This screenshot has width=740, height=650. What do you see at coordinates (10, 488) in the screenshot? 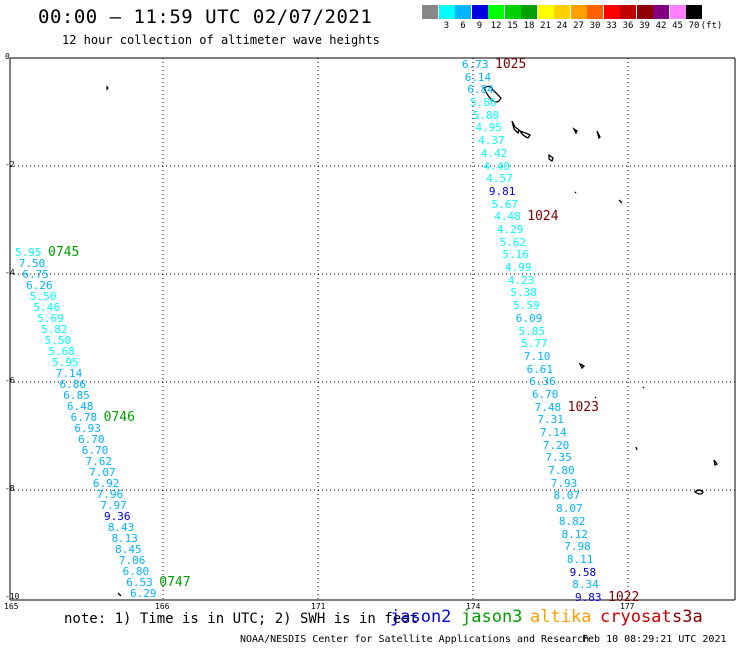
I see `latitude-label: -8` at bounding box center [10, 488].